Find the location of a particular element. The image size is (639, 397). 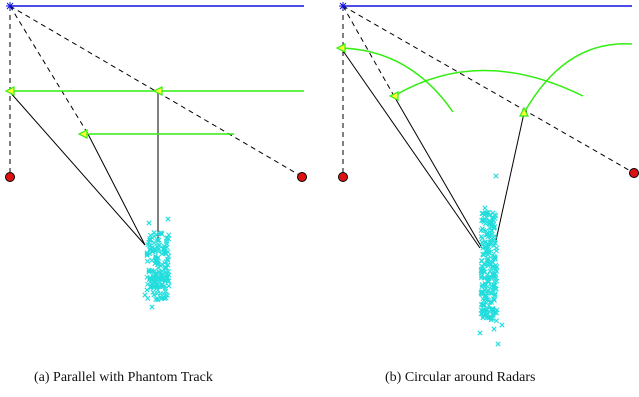

dashed-sight-line is located at coordinates (49, 70).